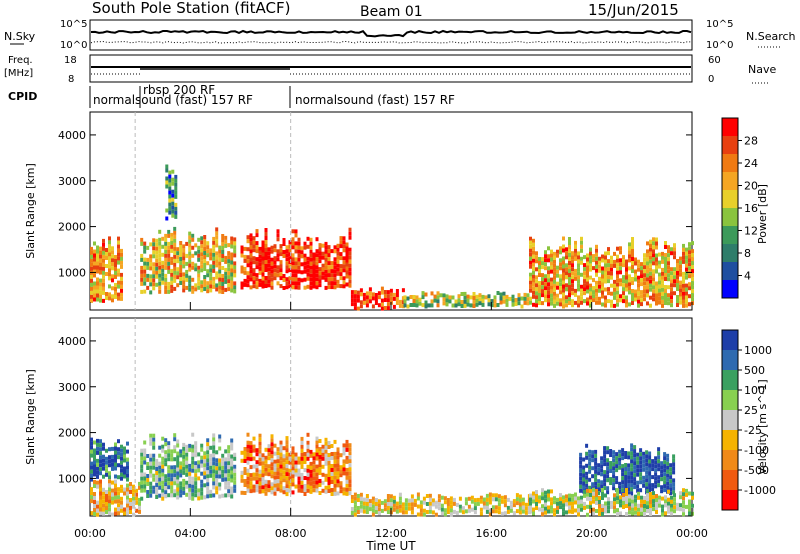  What do you see at coordinates (754, 370) in the screenshot?
I see `colorbar-tick-label: 500` at bounding box center [754, 370].